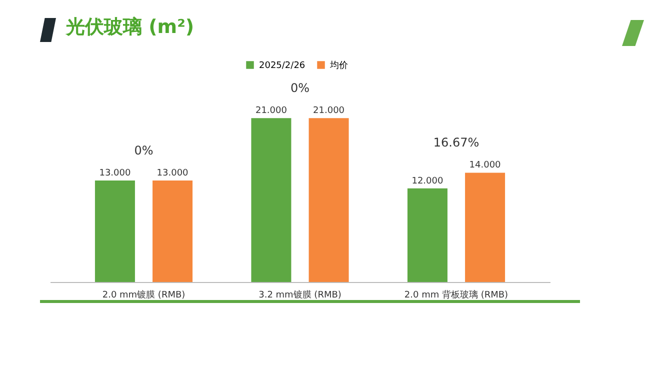  What do you see at coordinates (456, 143) in the screenshot?
I see `annotation: 16.67%` at bounding box center [456, 143].